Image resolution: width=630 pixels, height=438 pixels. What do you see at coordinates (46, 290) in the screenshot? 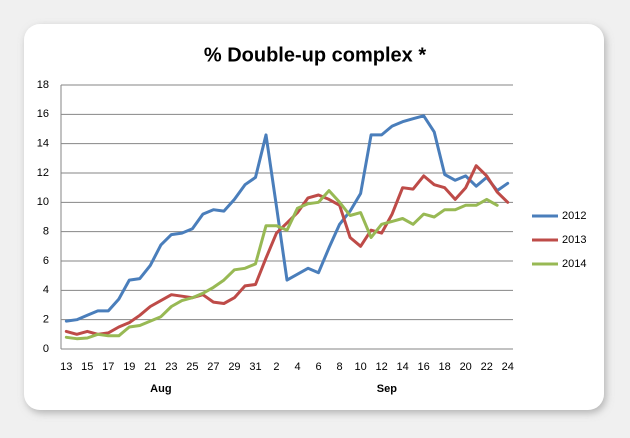
I see `y-tick-label: 4` at bounding box center [46, 290].